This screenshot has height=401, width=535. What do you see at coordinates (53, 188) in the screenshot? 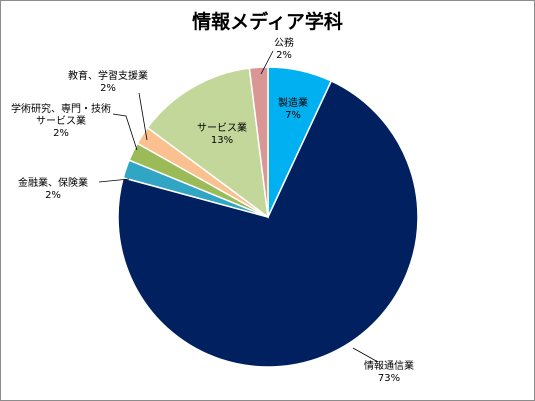
I see `slice-label: 金融業、保険業 2%` at bounding box center [53, 188].